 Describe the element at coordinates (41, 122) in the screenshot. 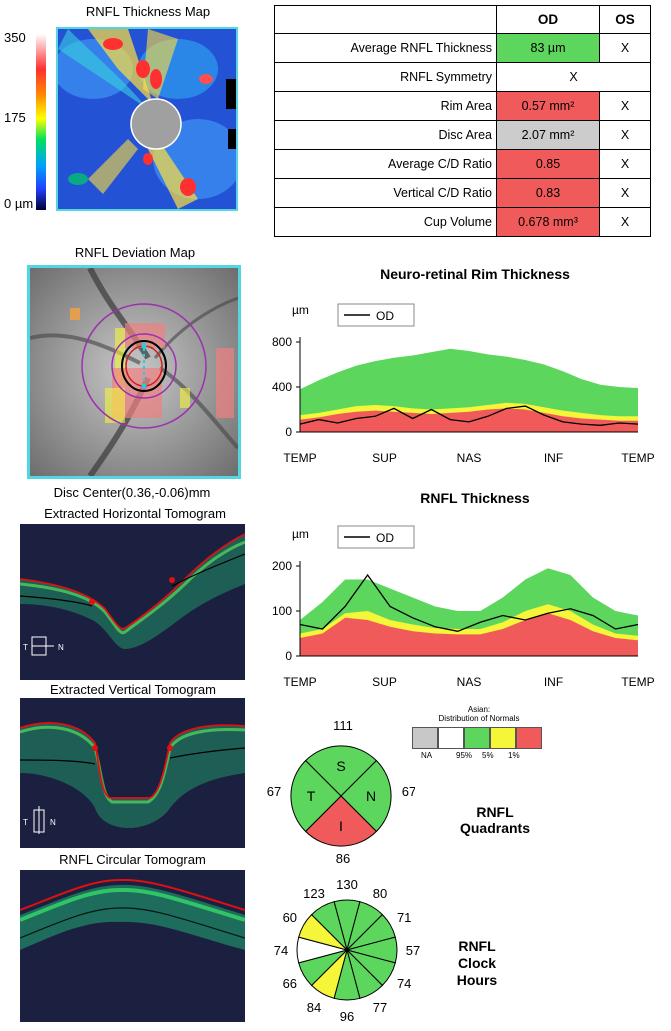

I see `thickness-color-scale` at that location.